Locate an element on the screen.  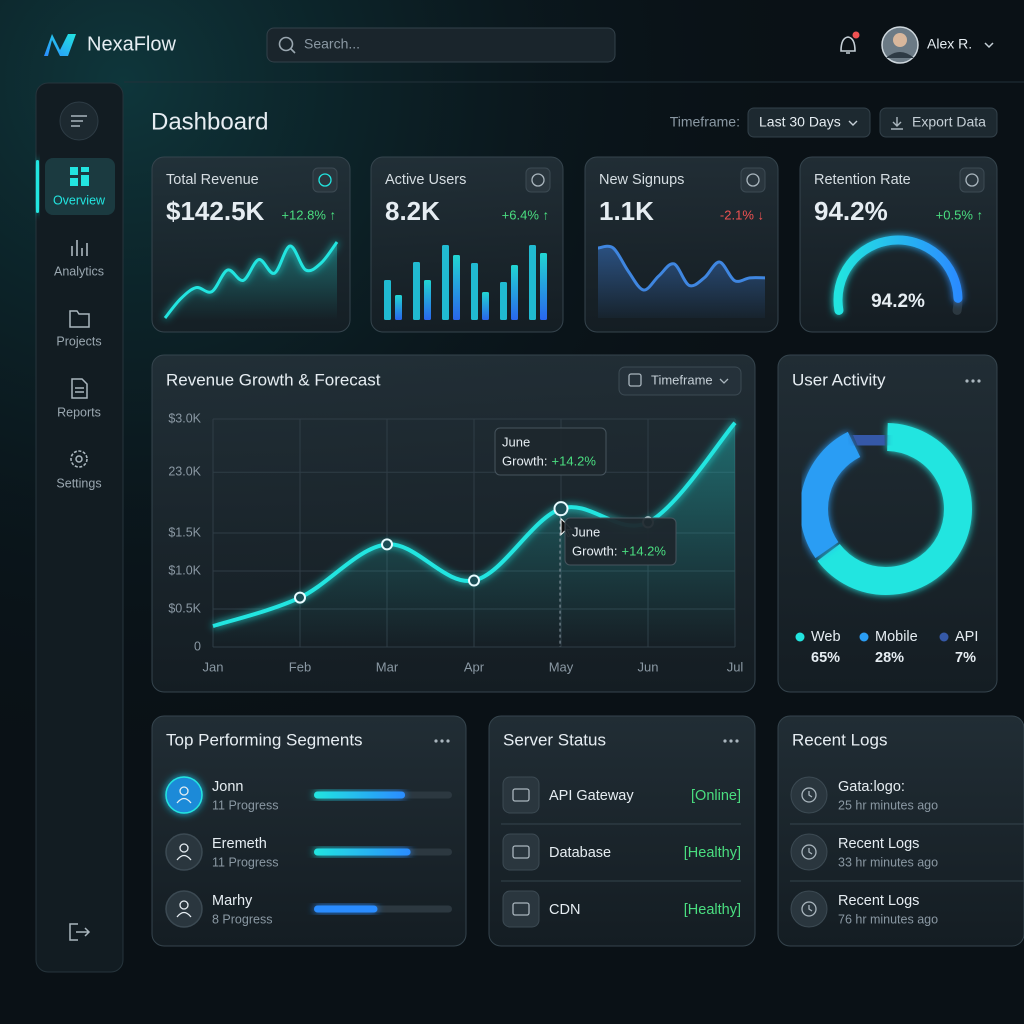
kpi-value: $142.5K is located at coordinates (215, 211).